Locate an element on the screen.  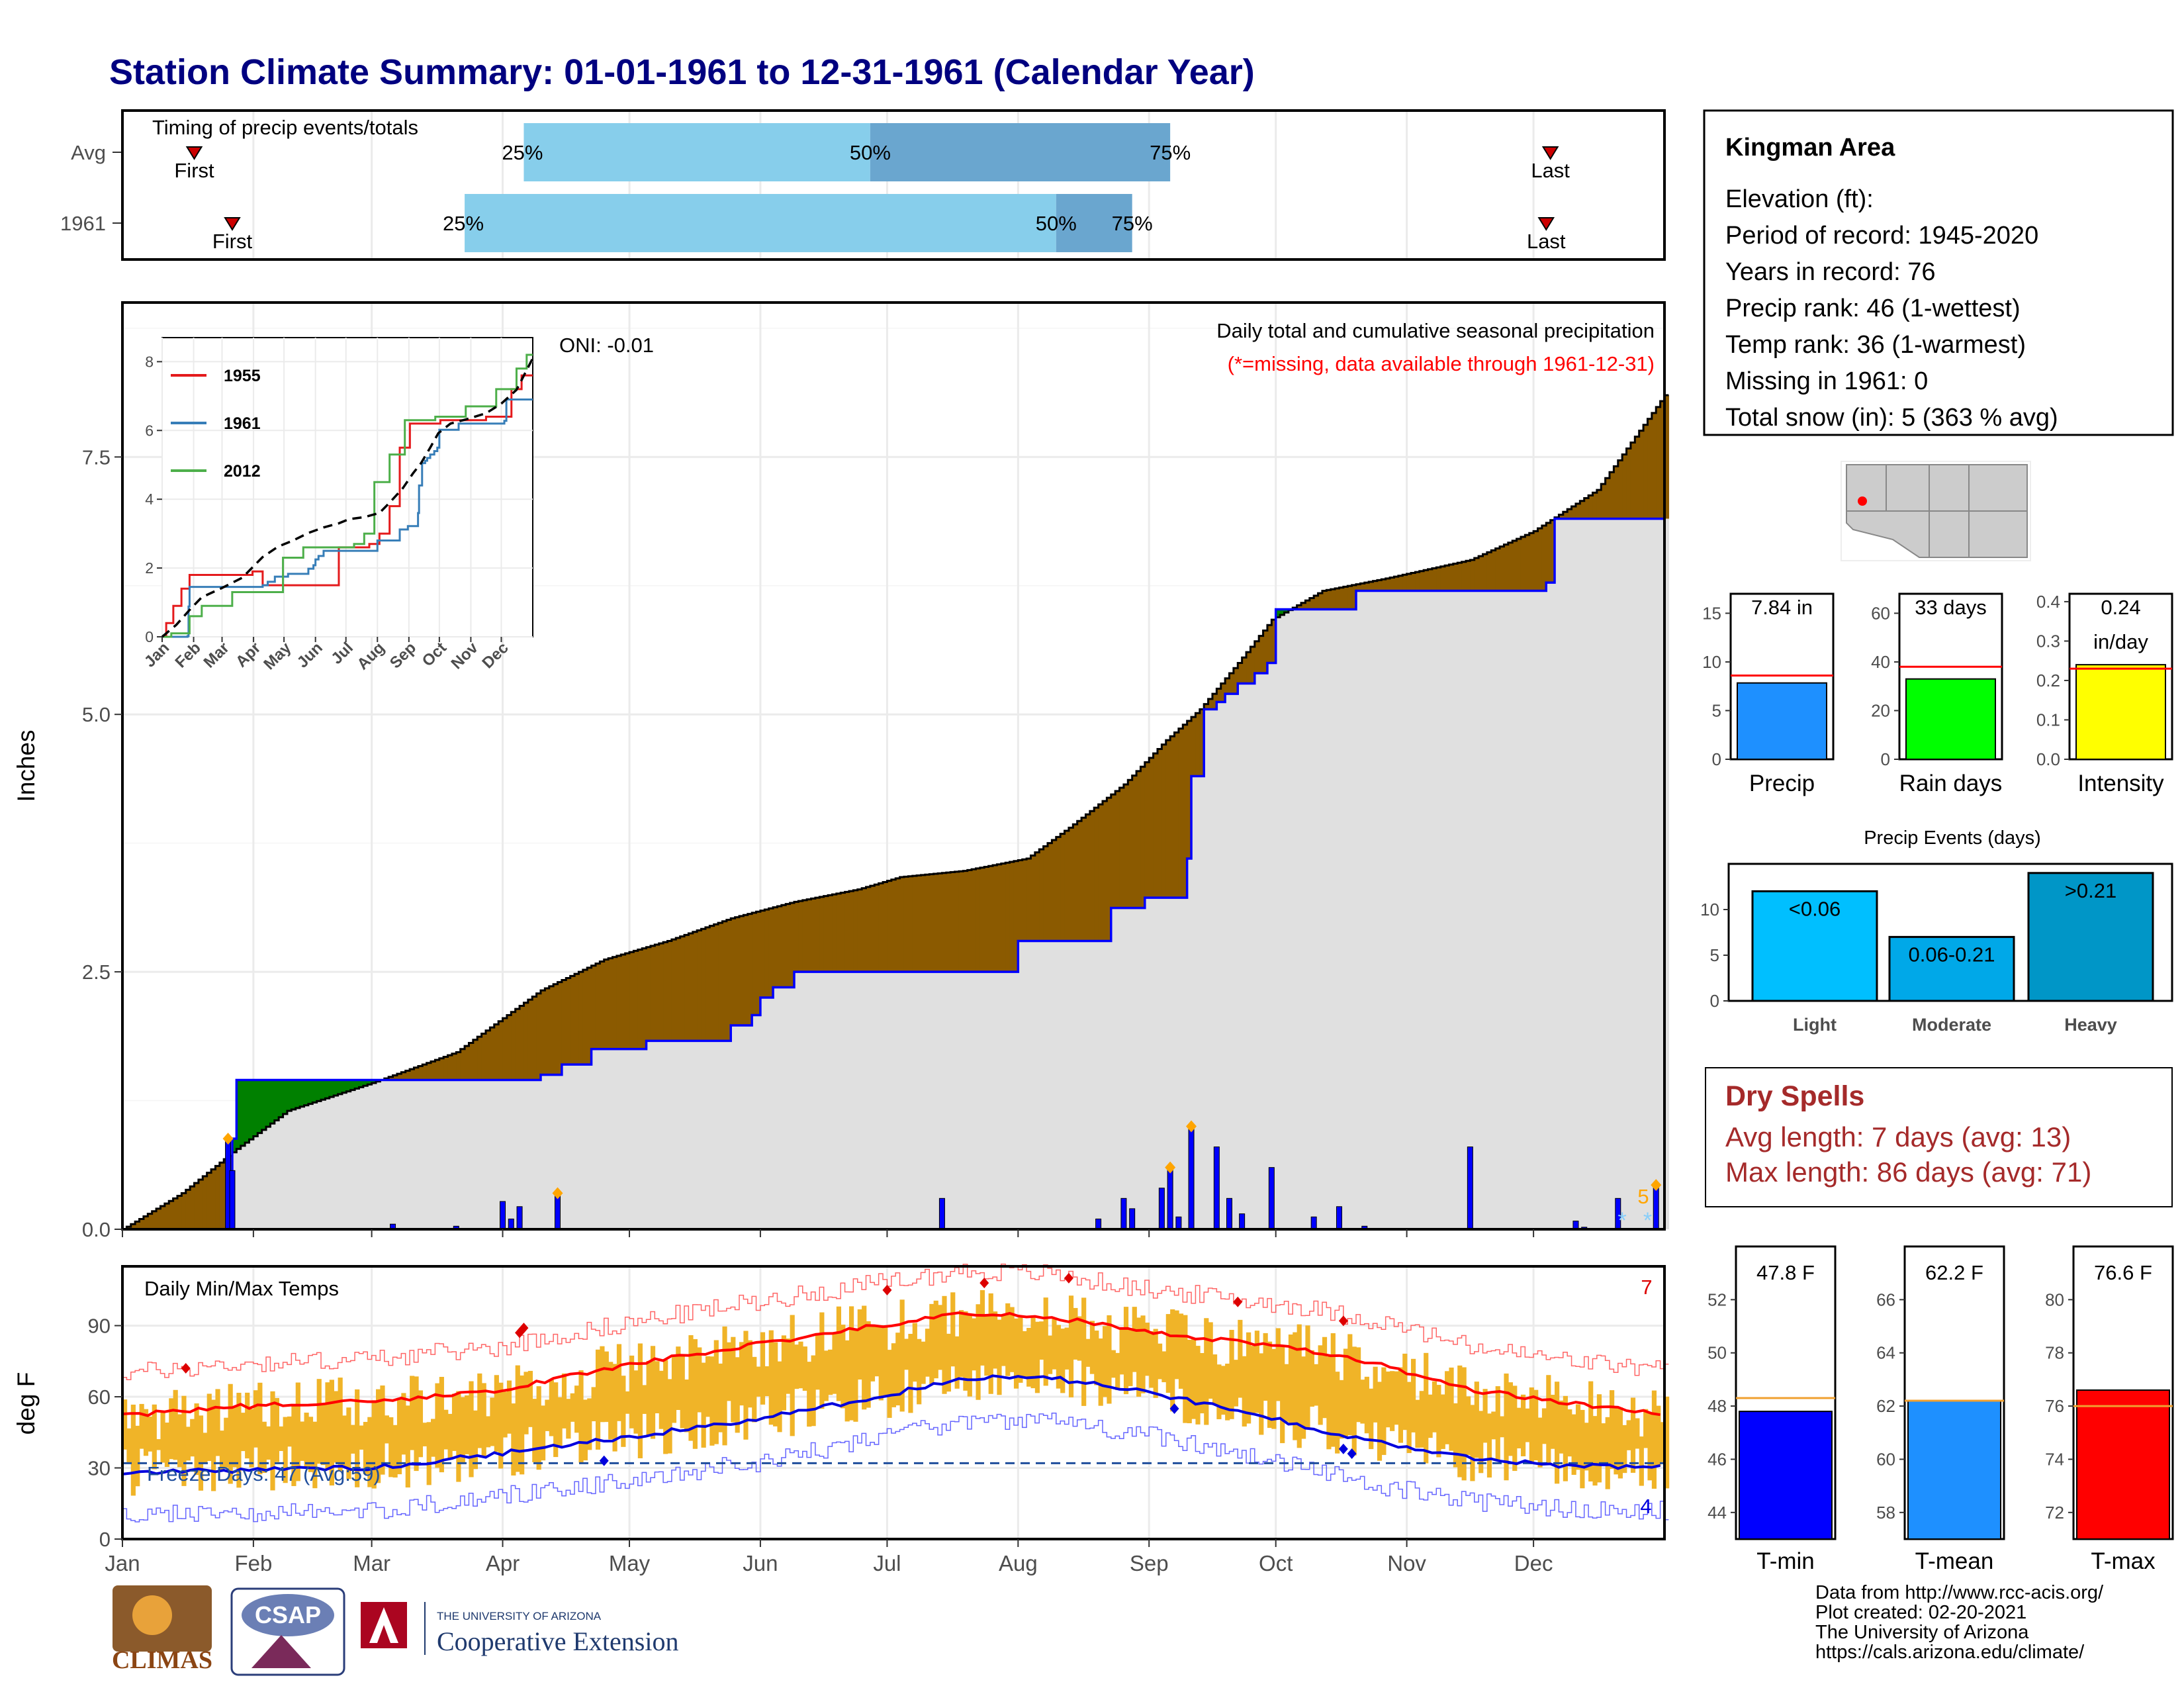
dry-title: Dry Spells is located at coordinates (1794, 1096).